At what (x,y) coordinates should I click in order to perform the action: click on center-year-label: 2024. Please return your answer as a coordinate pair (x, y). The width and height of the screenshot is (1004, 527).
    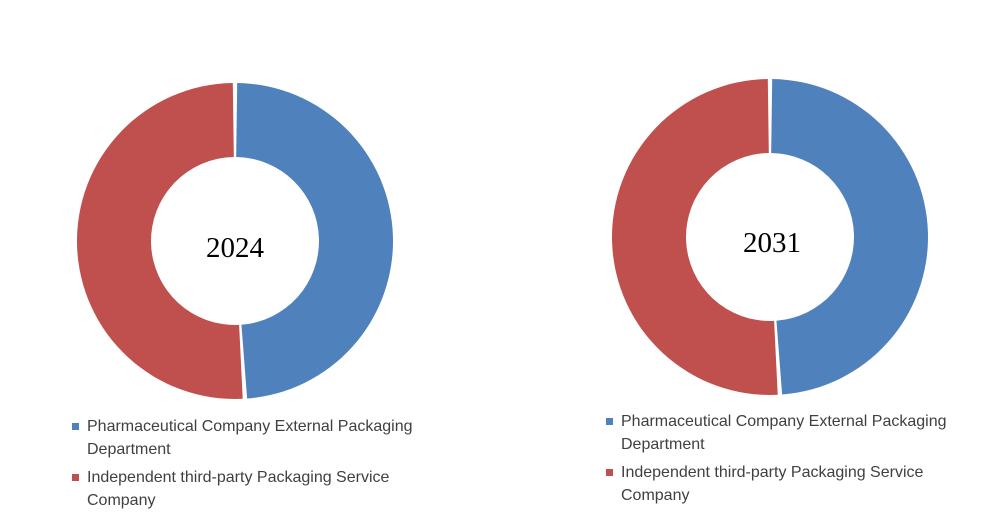
    Looking at the image, I should click on (235, 248).